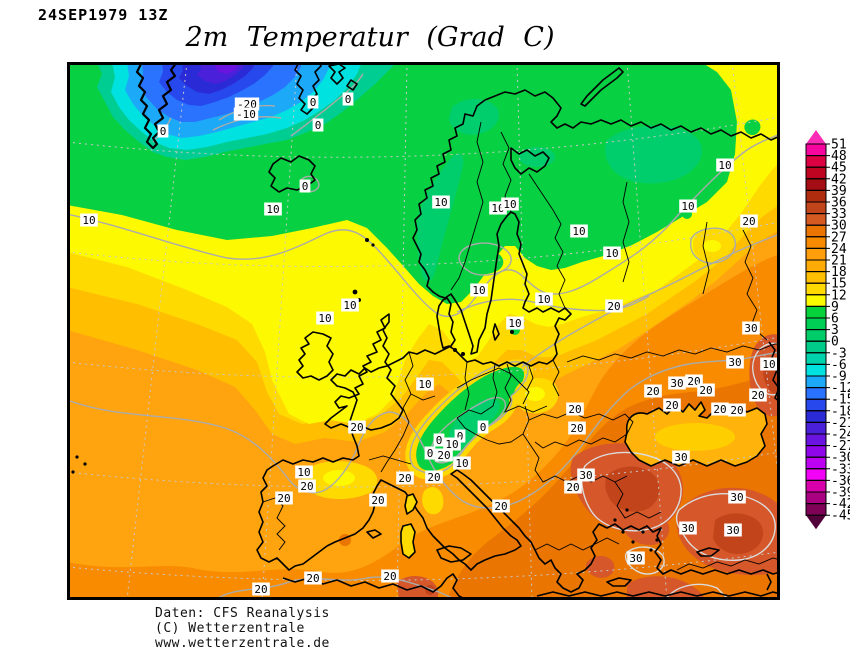  Describe the element at coordinates (839, 237) in the screenshot. I see `svg-text: 27` at that location.